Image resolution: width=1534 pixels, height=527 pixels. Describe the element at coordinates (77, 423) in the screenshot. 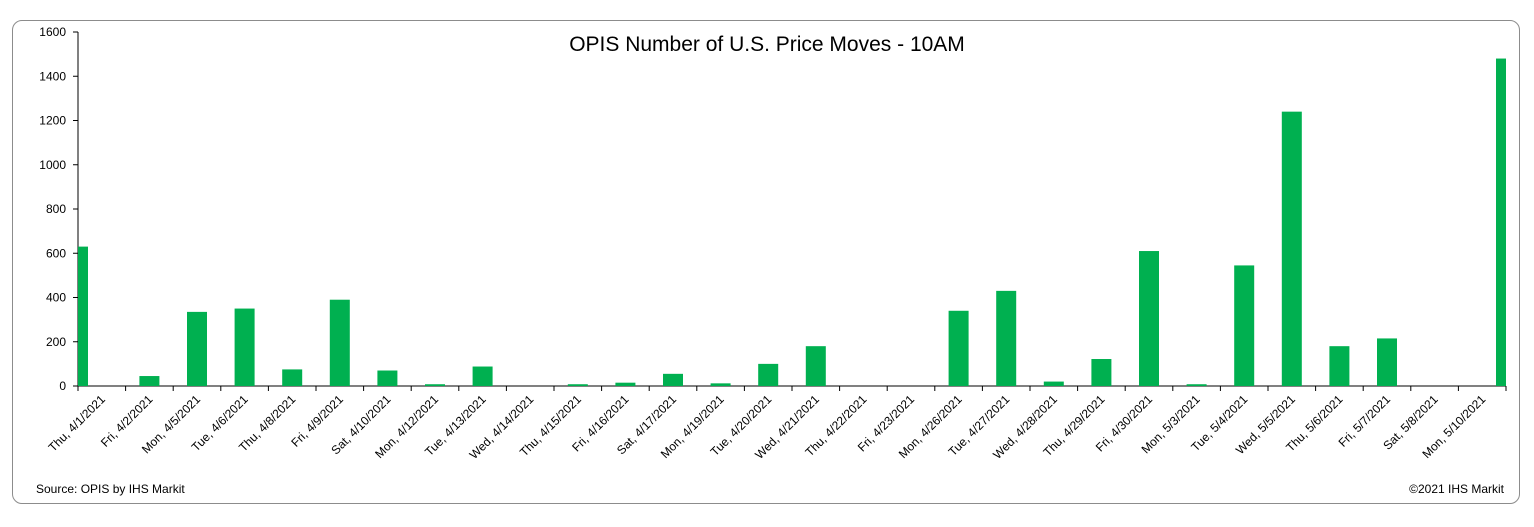

I see `x-tick-label: Thu, 4/1/2021` at that location.